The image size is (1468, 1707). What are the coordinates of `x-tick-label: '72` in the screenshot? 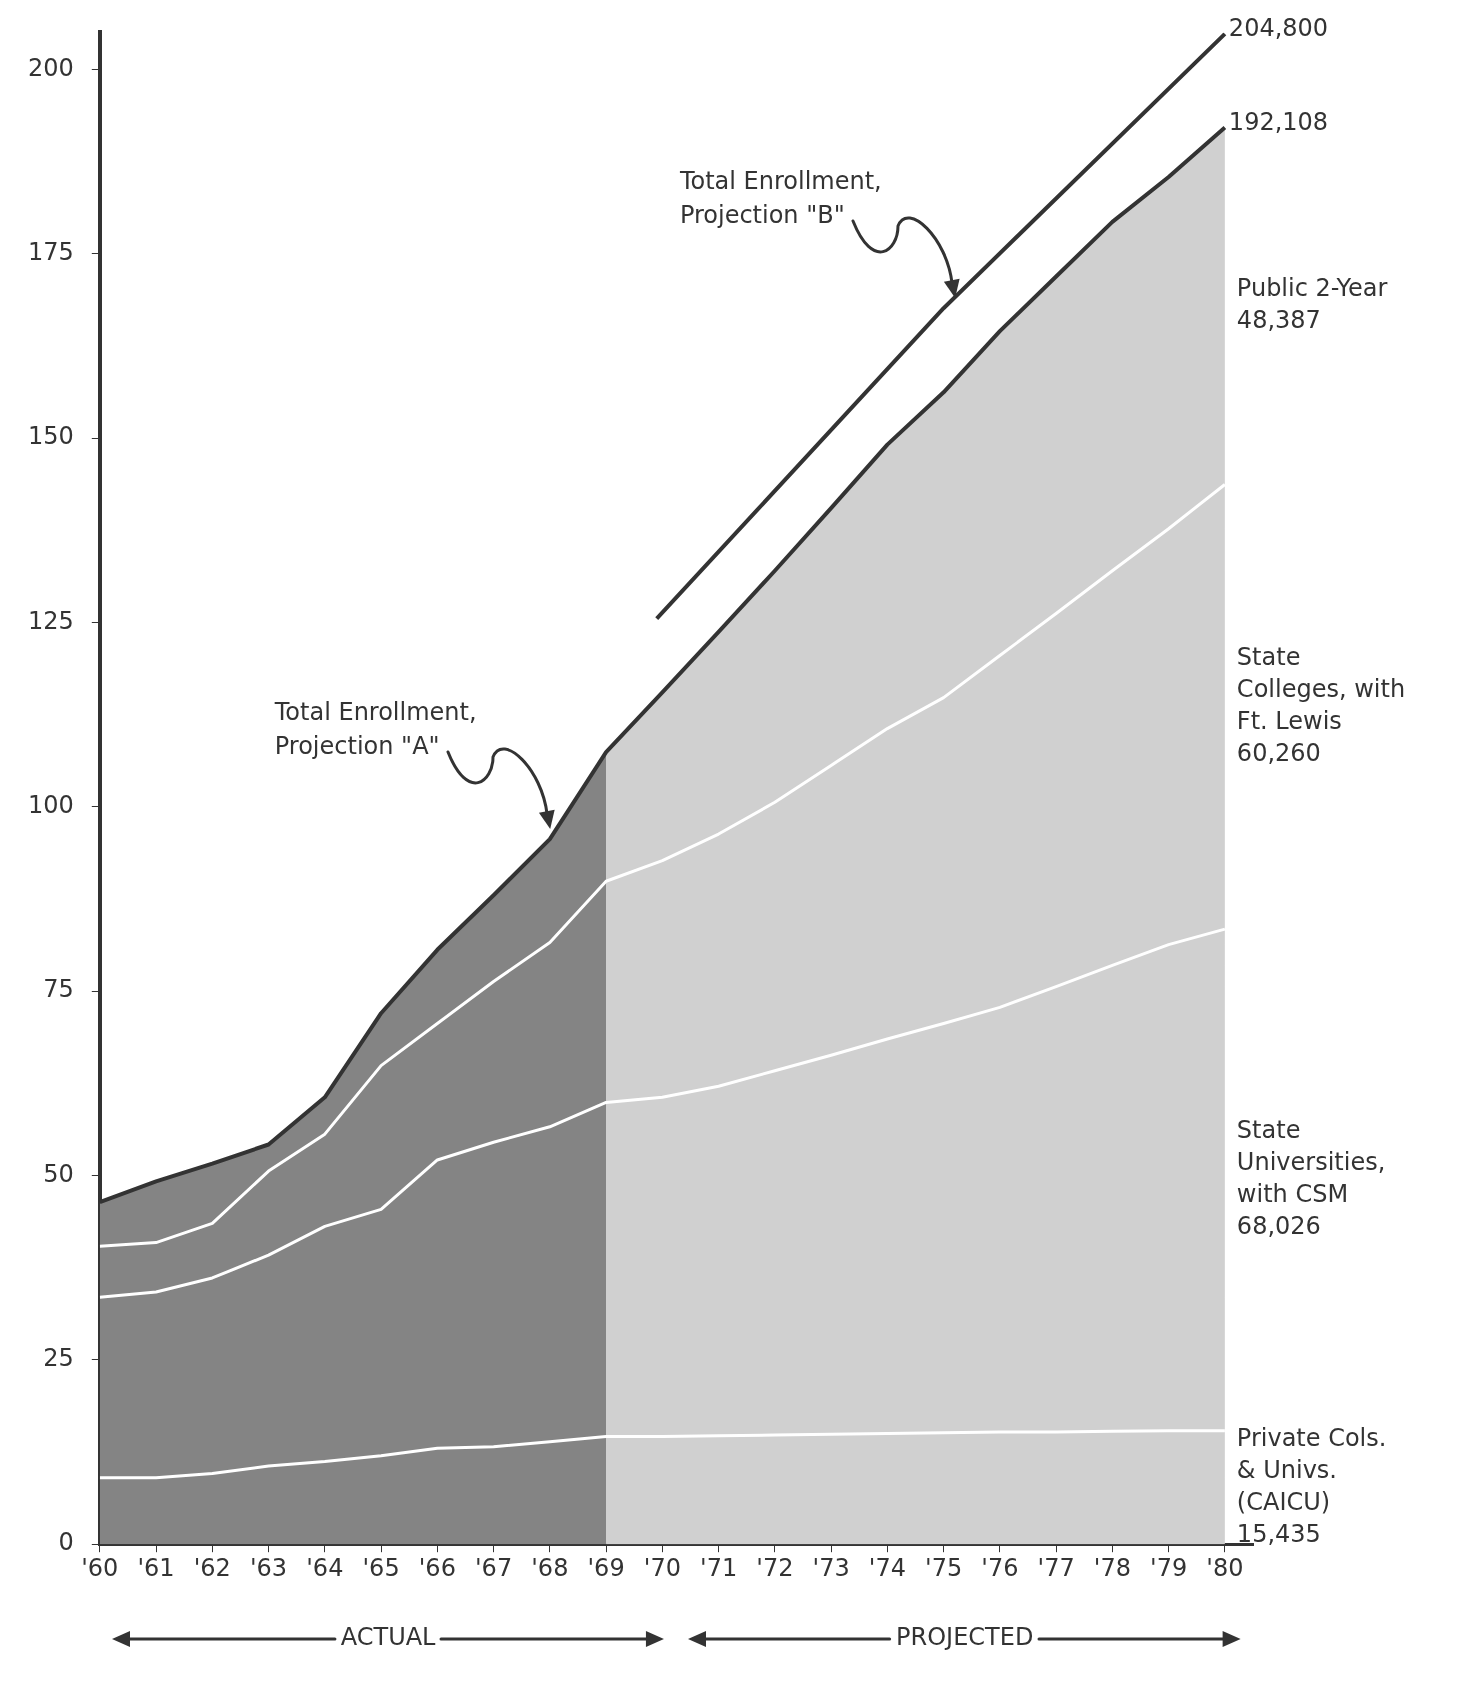 It's located at (775, 1567).